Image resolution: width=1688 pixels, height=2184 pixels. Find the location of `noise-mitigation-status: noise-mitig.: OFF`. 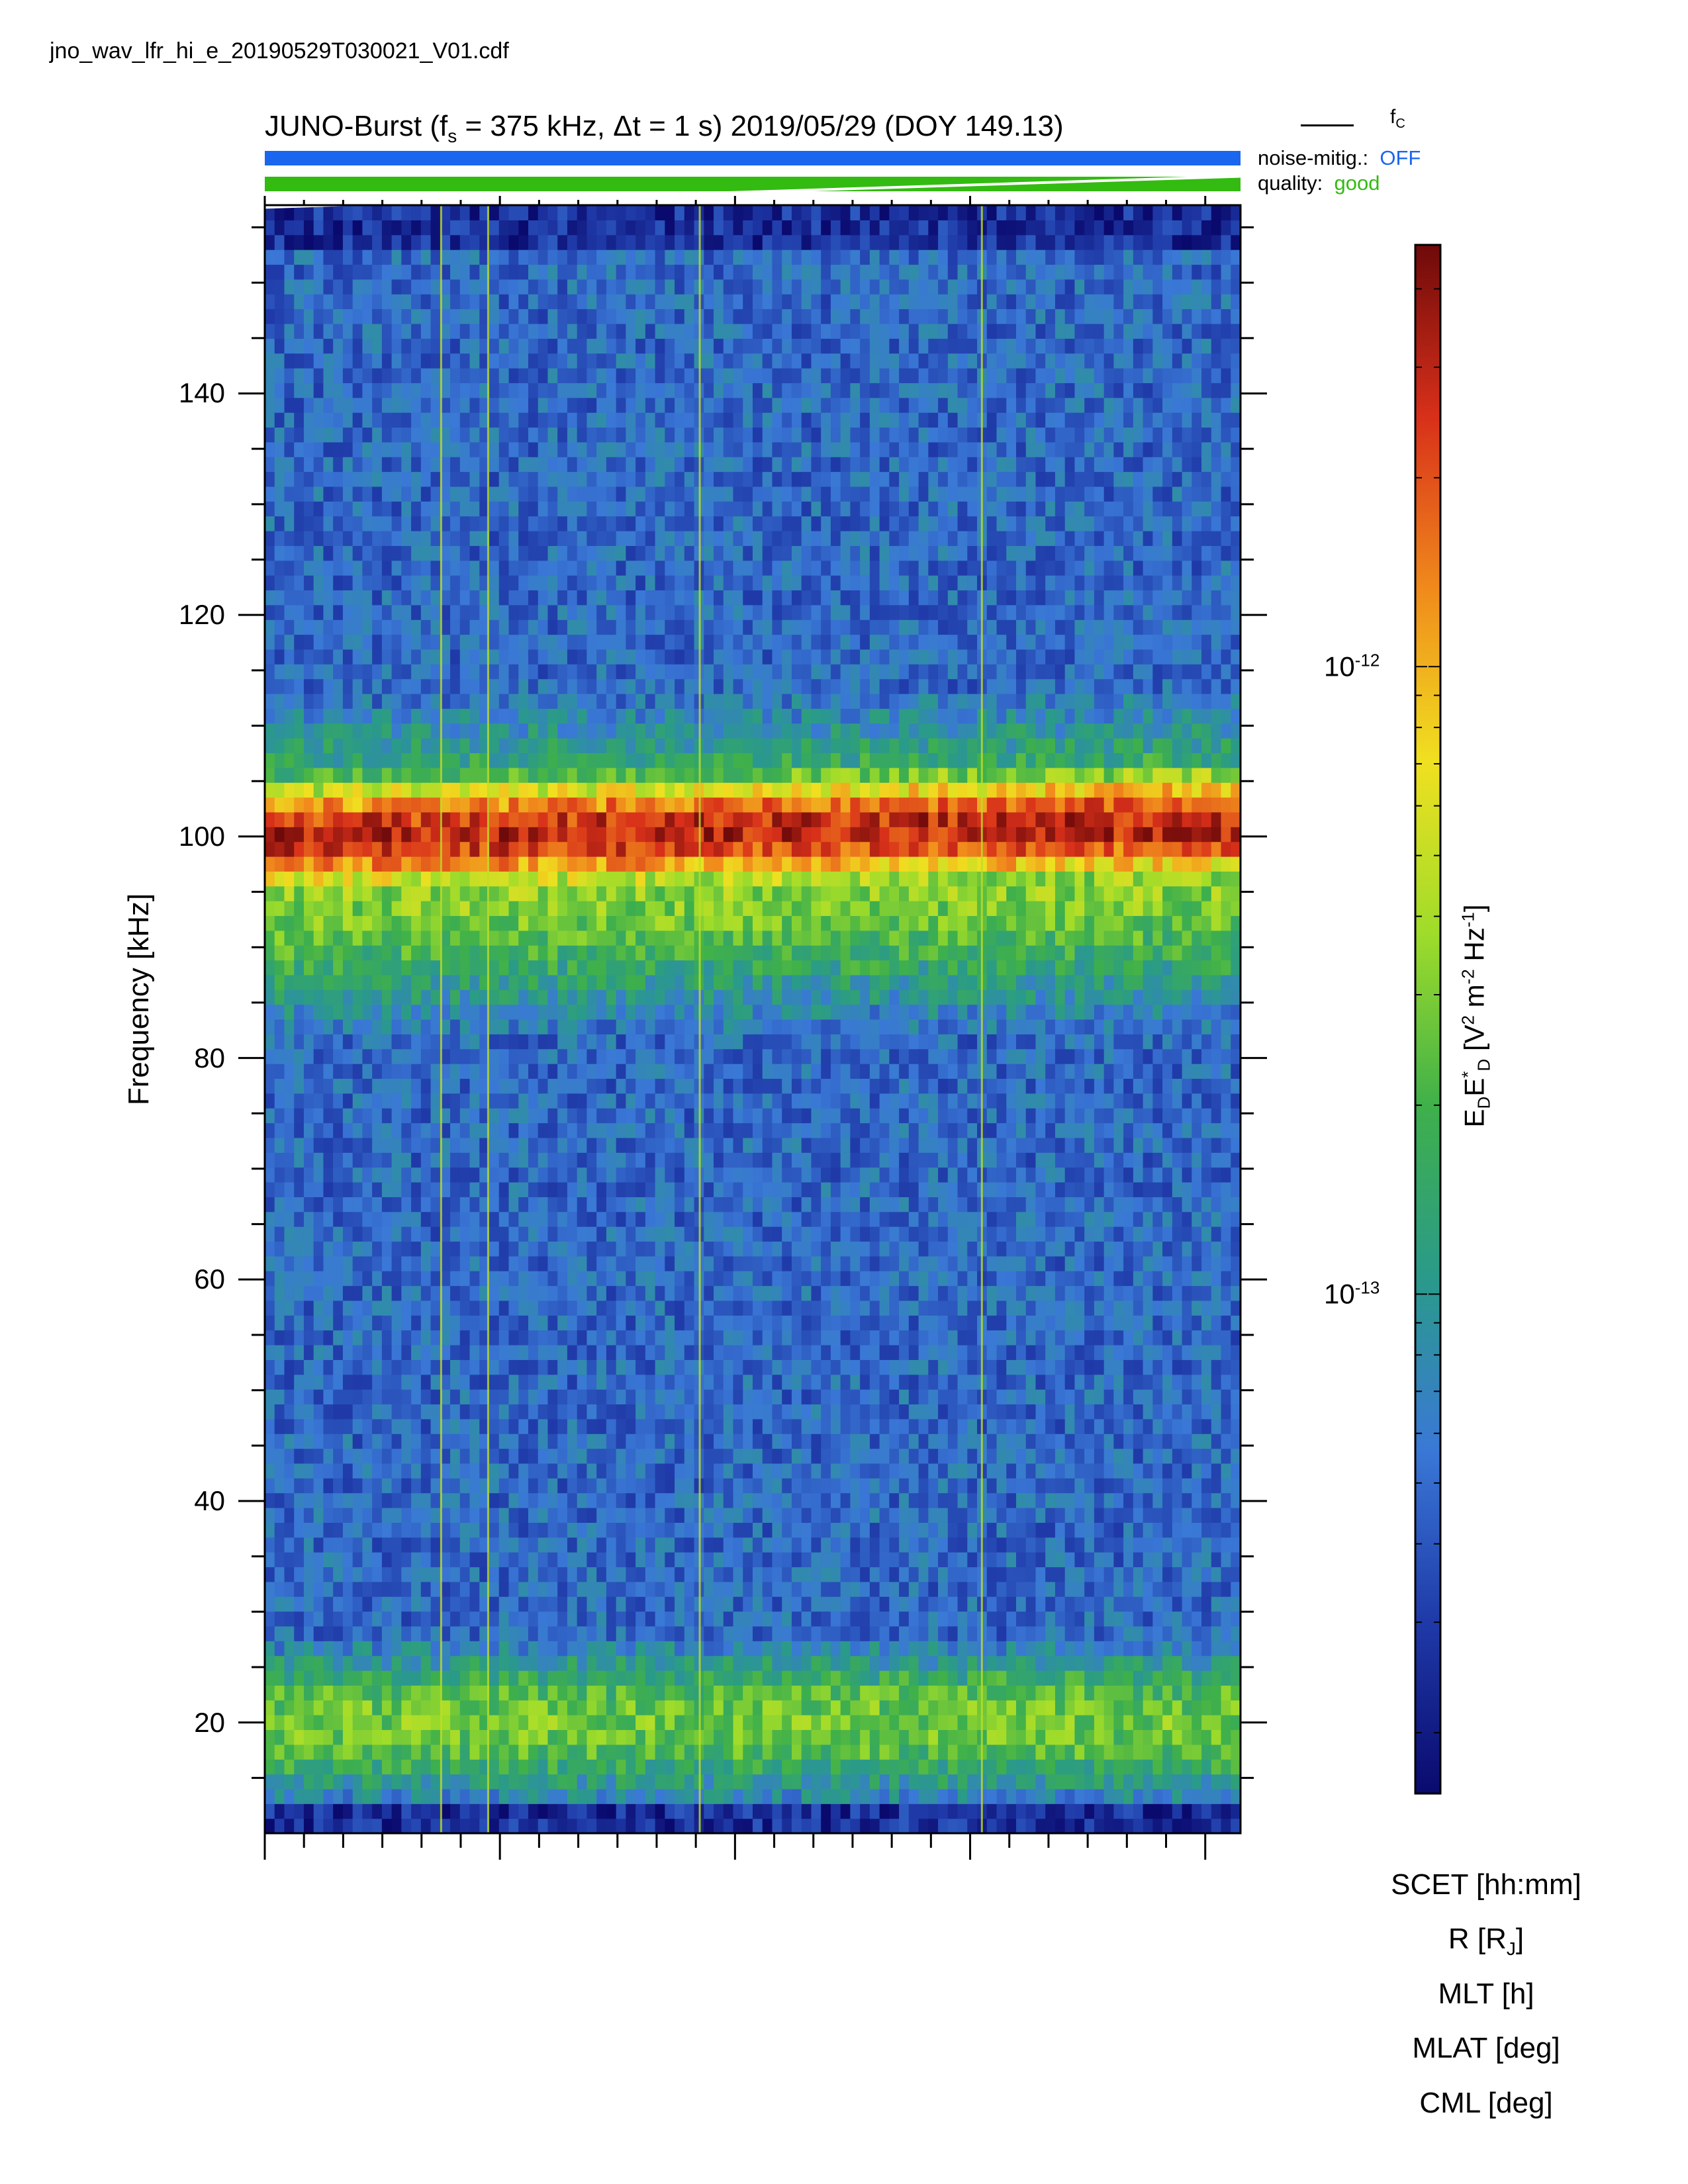

noise-mitigation-status: noise-mitig.: OFF is located at coordinates (1339, 157).